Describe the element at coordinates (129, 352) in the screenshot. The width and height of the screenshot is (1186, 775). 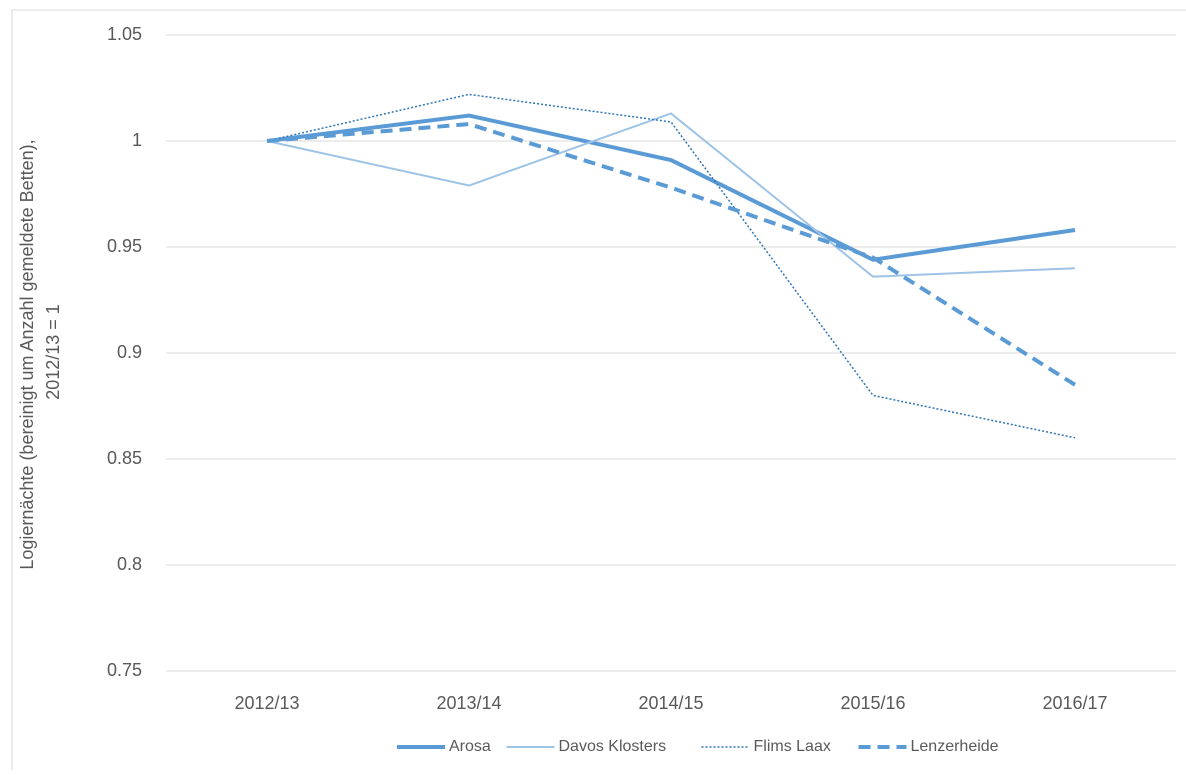
I see `y-tick-label: 0.9` at that location.